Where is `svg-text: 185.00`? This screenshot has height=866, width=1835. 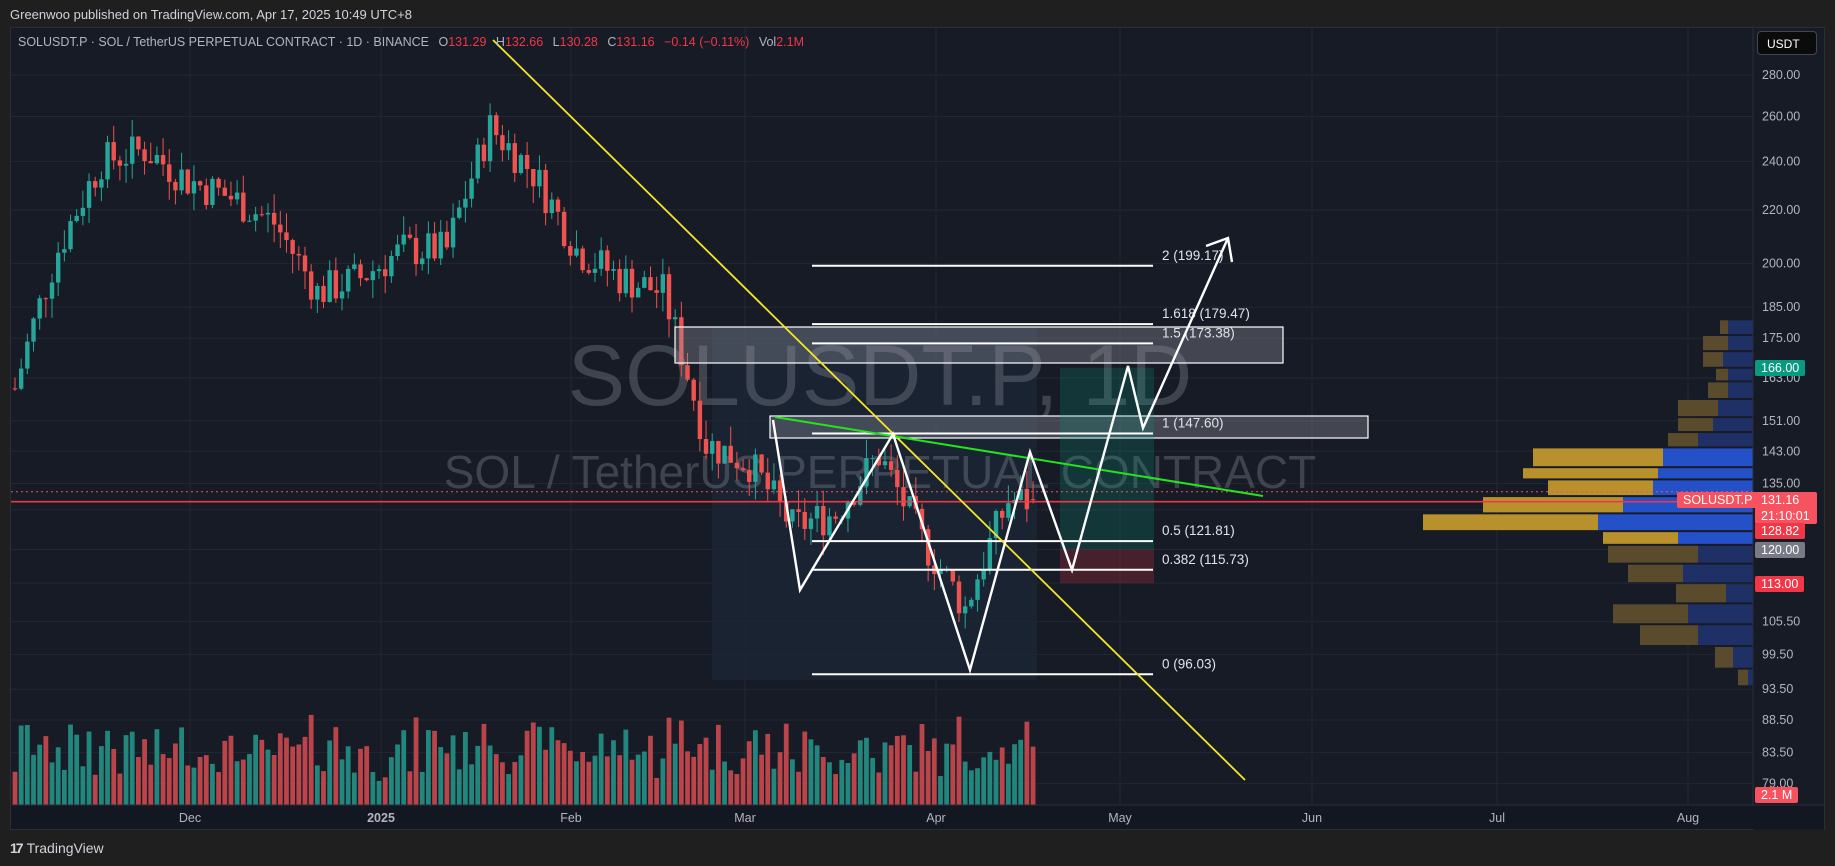 svg-text: 185.00 is located at coordinates (1781, 307).